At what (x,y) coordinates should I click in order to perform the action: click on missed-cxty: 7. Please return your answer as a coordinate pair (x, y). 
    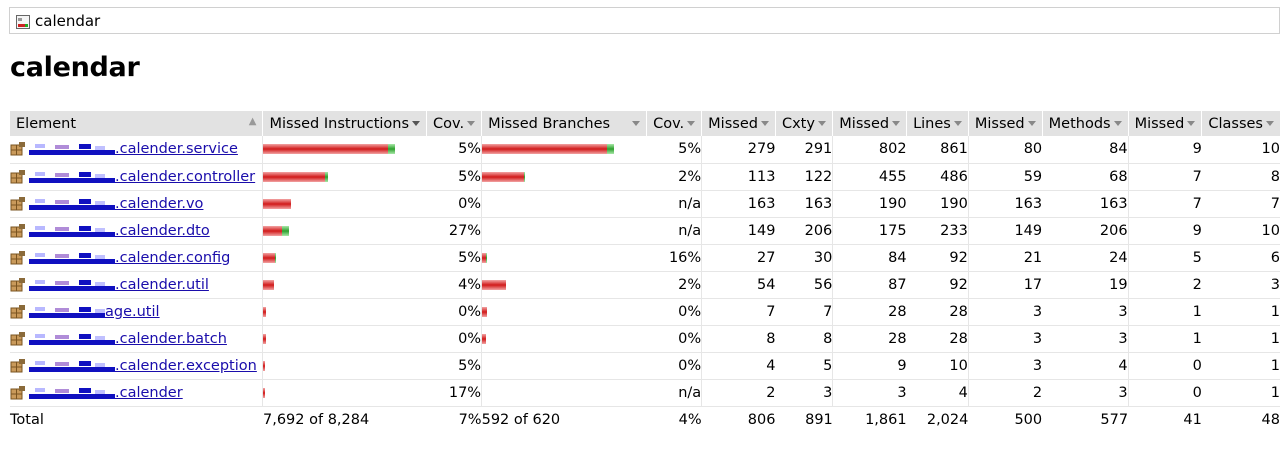
    Looking at the image, I should click on (738, 312).